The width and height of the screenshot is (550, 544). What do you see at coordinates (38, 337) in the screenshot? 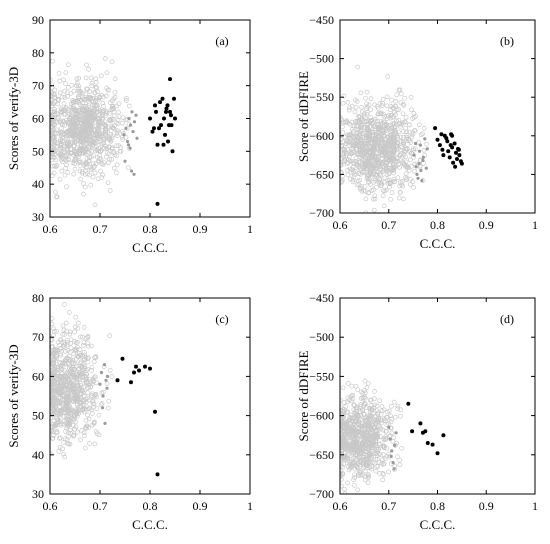
I see `panel-c-ytick-label: 70` at bounding box center [38, 337].